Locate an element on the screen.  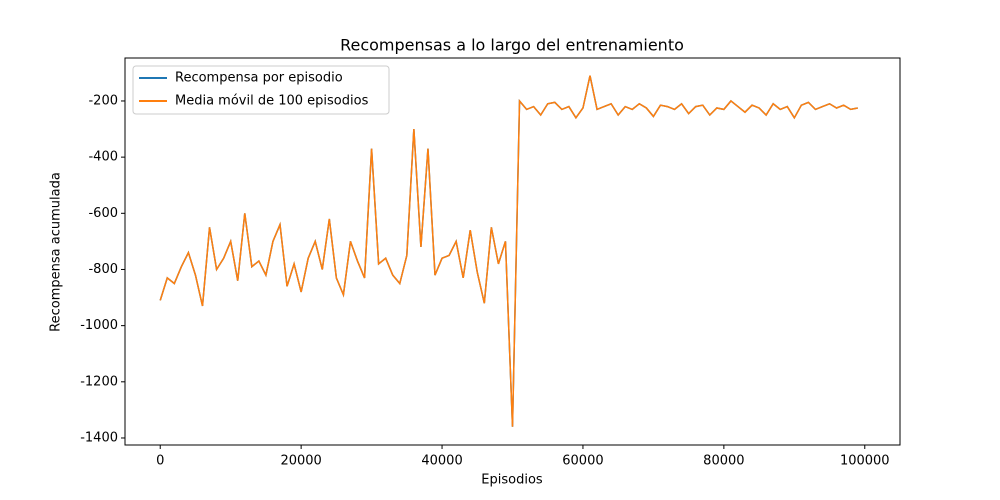
x-tick-label: 80000 is located at coordinates (723, 461).